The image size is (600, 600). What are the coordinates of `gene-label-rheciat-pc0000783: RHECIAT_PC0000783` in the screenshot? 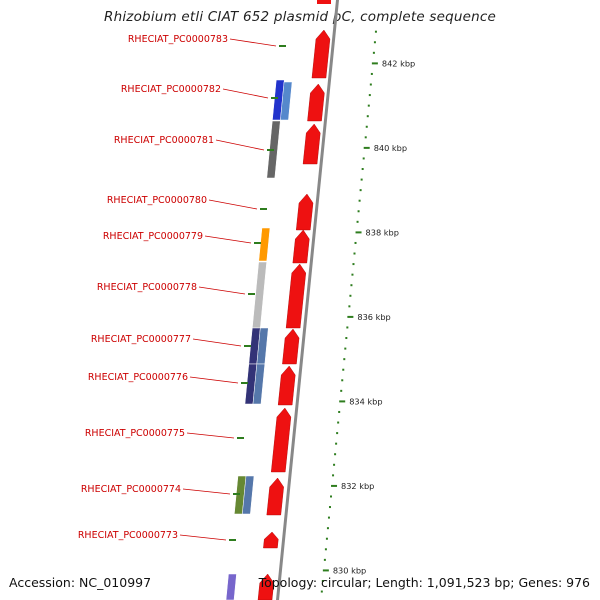 It's located at (178, 39).